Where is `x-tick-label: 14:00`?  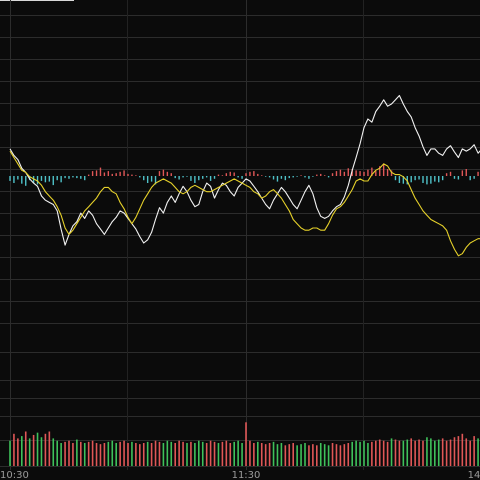 x-tick-label: 14:00 is located at coordinates (474, 475).